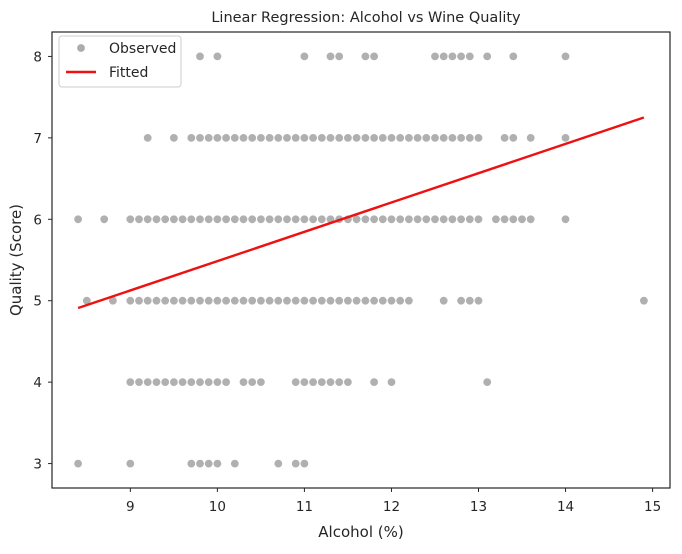 Image resolution: width=682 pixels, height=554 pixels. Describe the element at coordinates (142, 49) in the screenshot. I see `legend-label-observed: Observed` at that location.